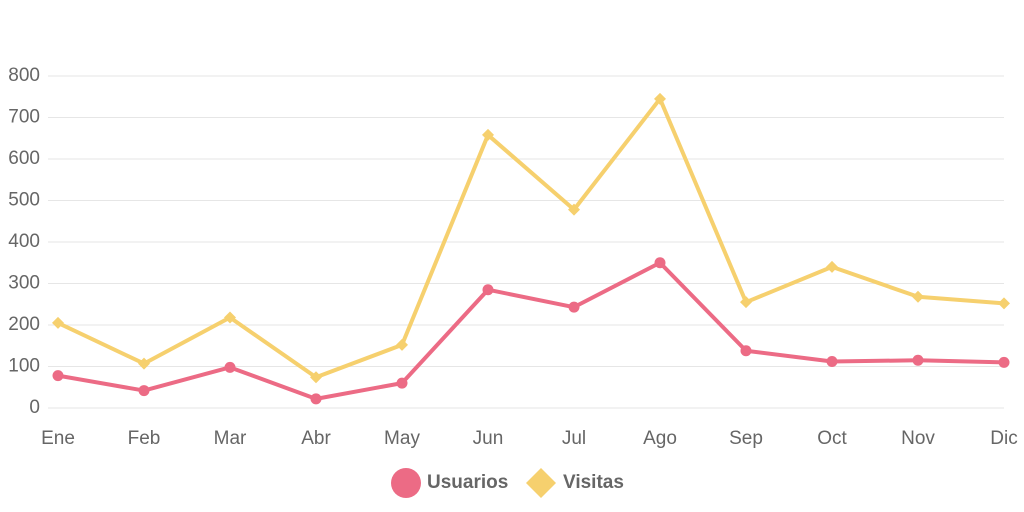 The width and height of the screenshot is (1024, 512). What do you see at coordinates (406, 483) in the screenshot?
I see `legend-marker-usuarios` at bounding box center [406, 483].